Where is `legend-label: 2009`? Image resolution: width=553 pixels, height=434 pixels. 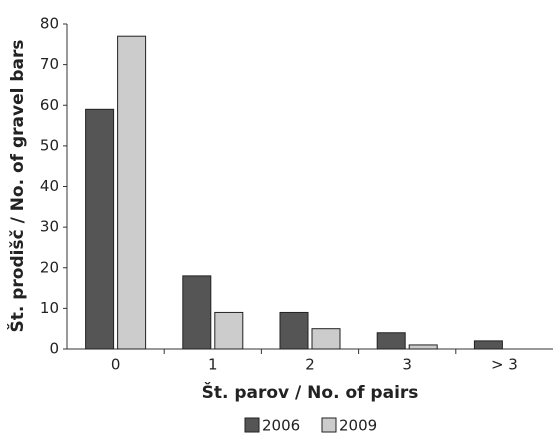 legend-label: 2009 is located at coordinates (358, 425).